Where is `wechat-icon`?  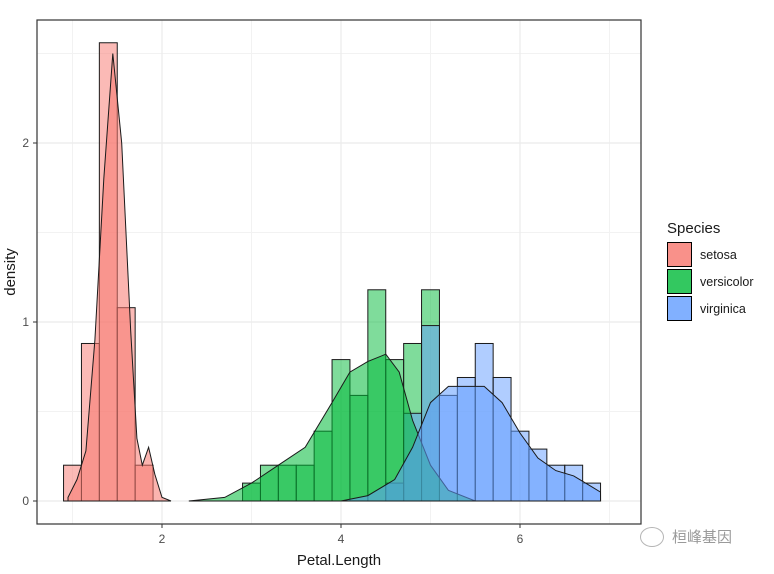 wechat-icon is located at coordinates (652, 536).